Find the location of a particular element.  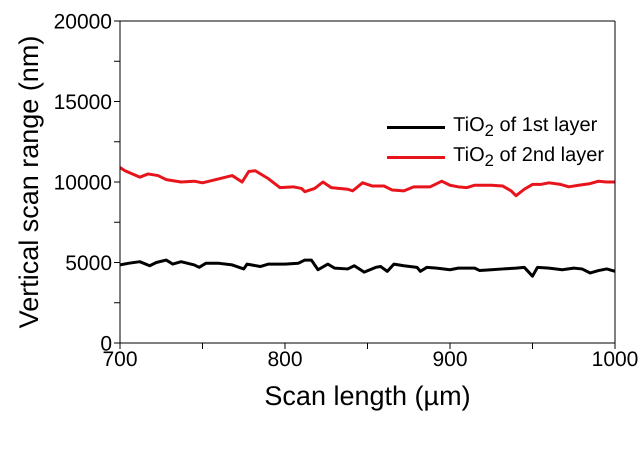

y-tick-label: 15000 is located at coordinates (83, 102).